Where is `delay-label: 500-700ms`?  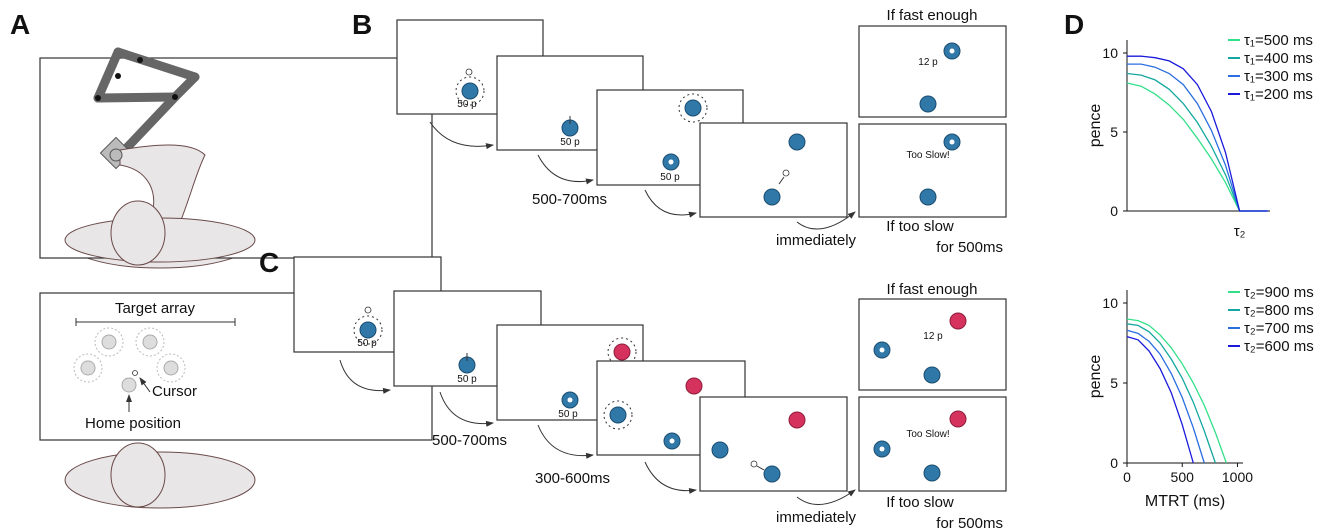
delay-label: 500-700ms is located at coordinates (469, 440).